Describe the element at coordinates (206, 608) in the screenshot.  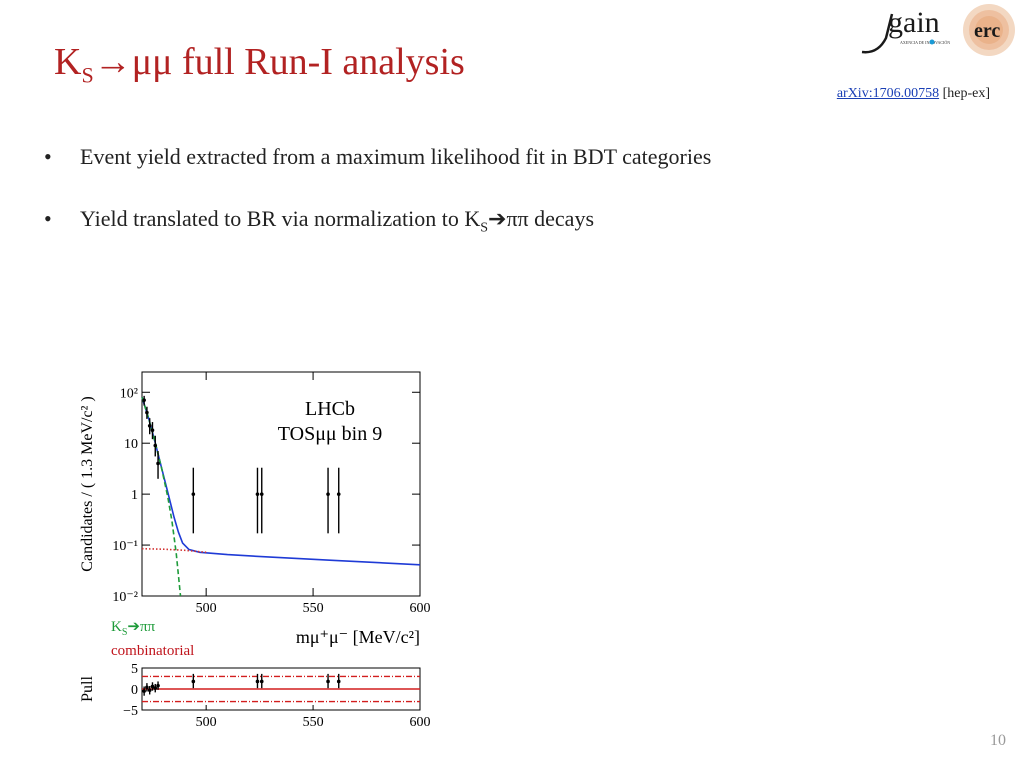
I see `x-tick-label: 500` at that location.